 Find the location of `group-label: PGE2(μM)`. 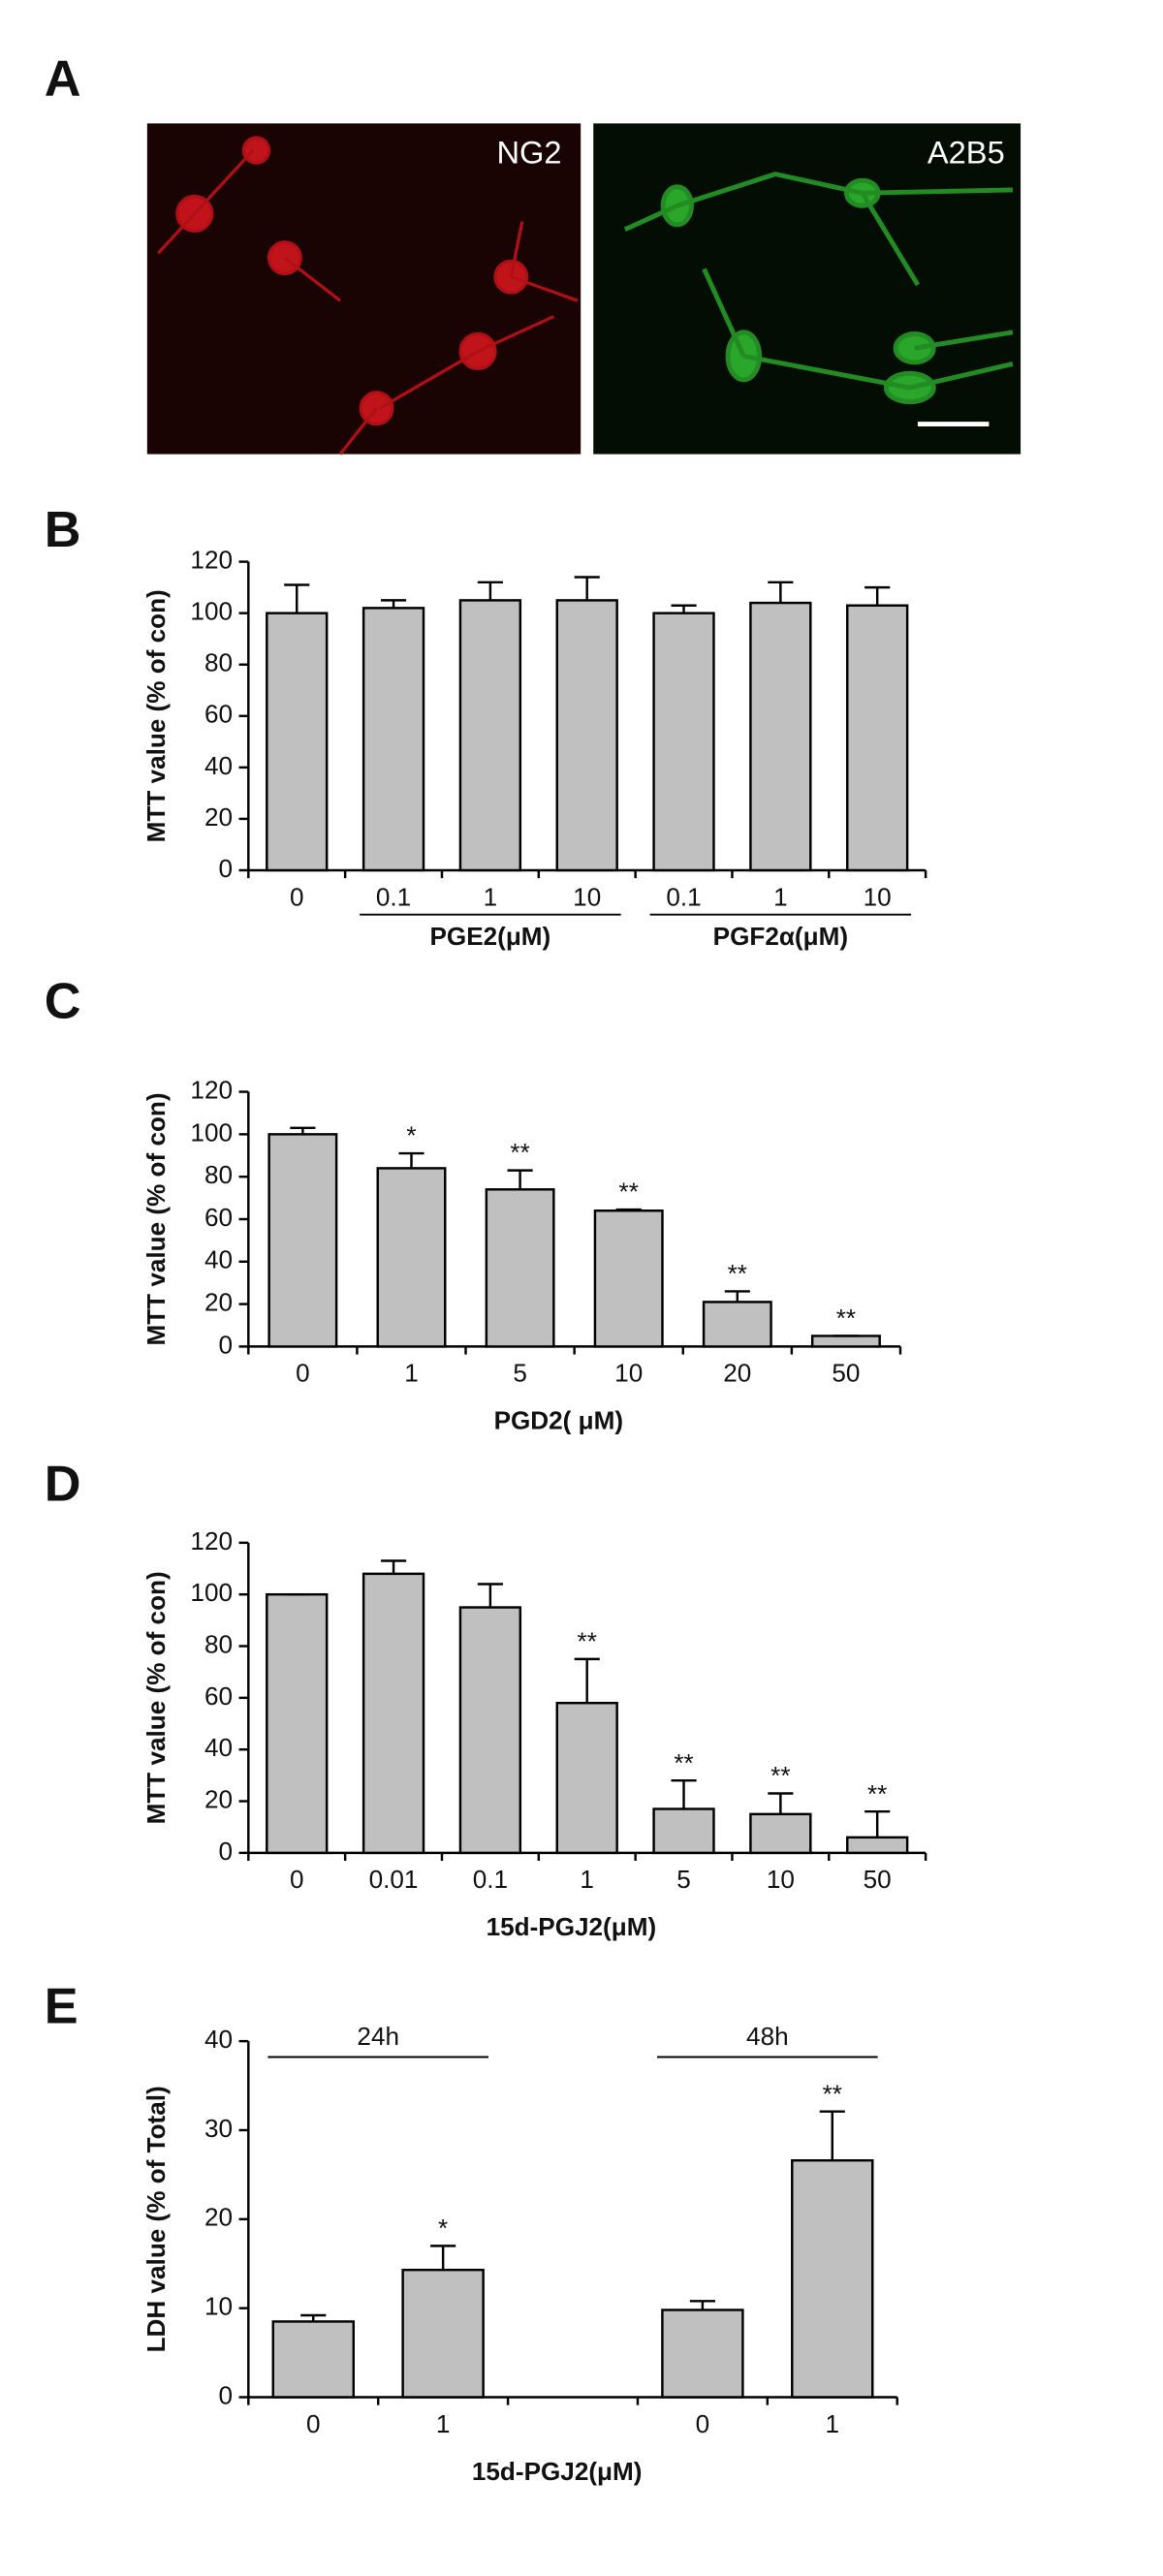

group-label: PGE2(μM) is located at coordinates (489, 936).